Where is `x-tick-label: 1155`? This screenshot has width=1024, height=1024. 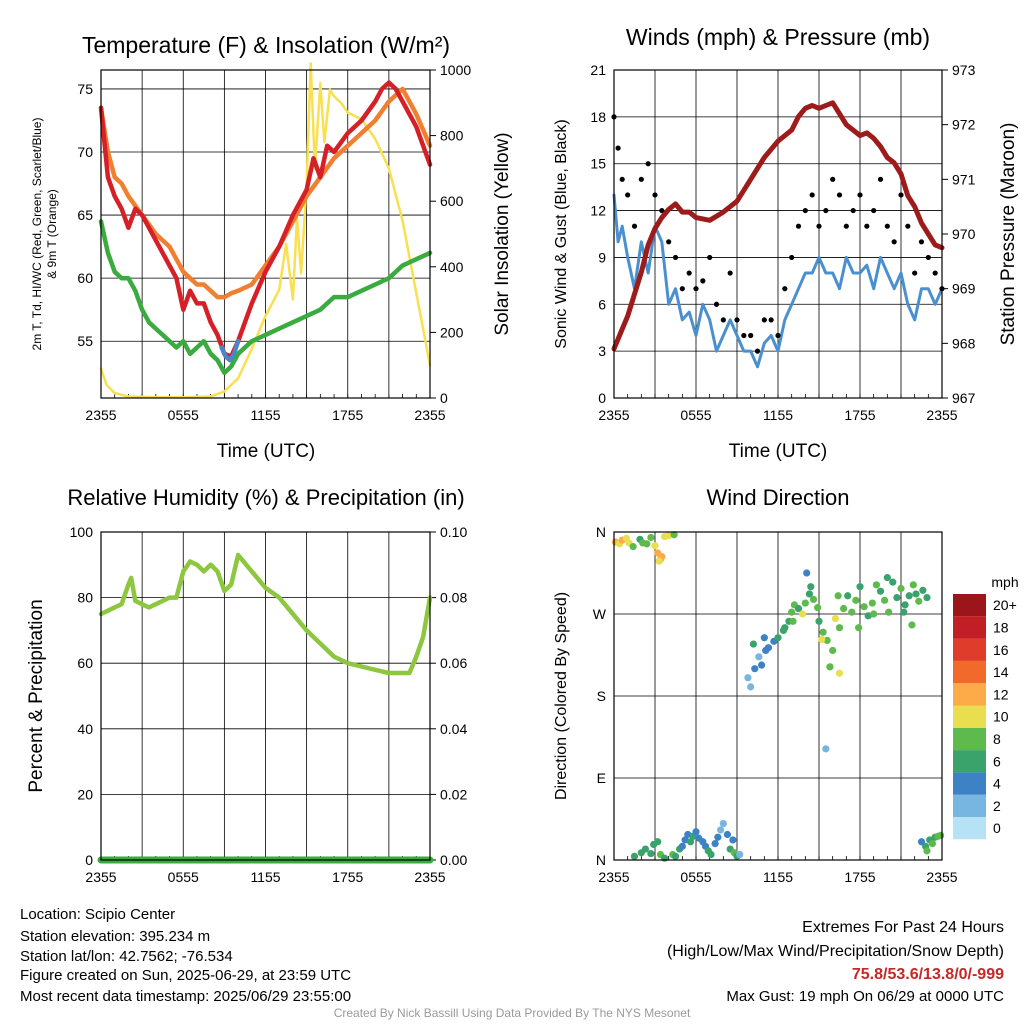
x-tick-label: 1155 is located at coordinates (265, 415).